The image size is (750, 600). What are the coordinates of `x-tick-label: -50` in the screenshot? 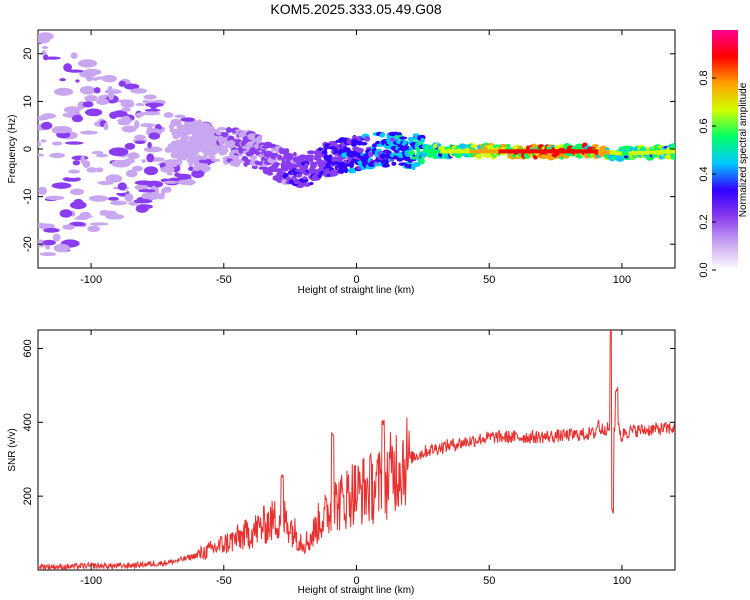 It's located at (224, 581).